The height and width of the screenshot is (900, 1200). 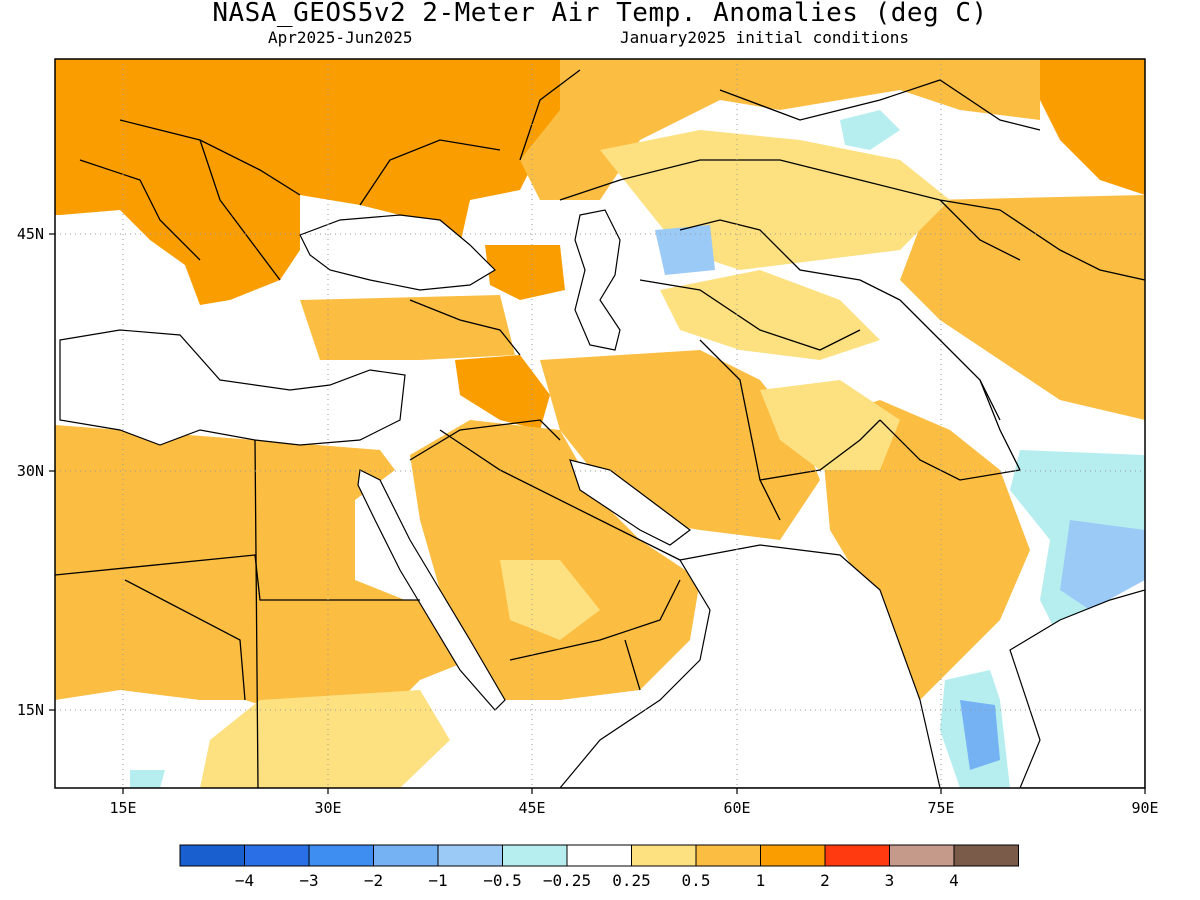 What do you see at coordinates (531, 808) in the screenshot?
I see `x-tick-label: 45E` at bounding box center [531, 808].